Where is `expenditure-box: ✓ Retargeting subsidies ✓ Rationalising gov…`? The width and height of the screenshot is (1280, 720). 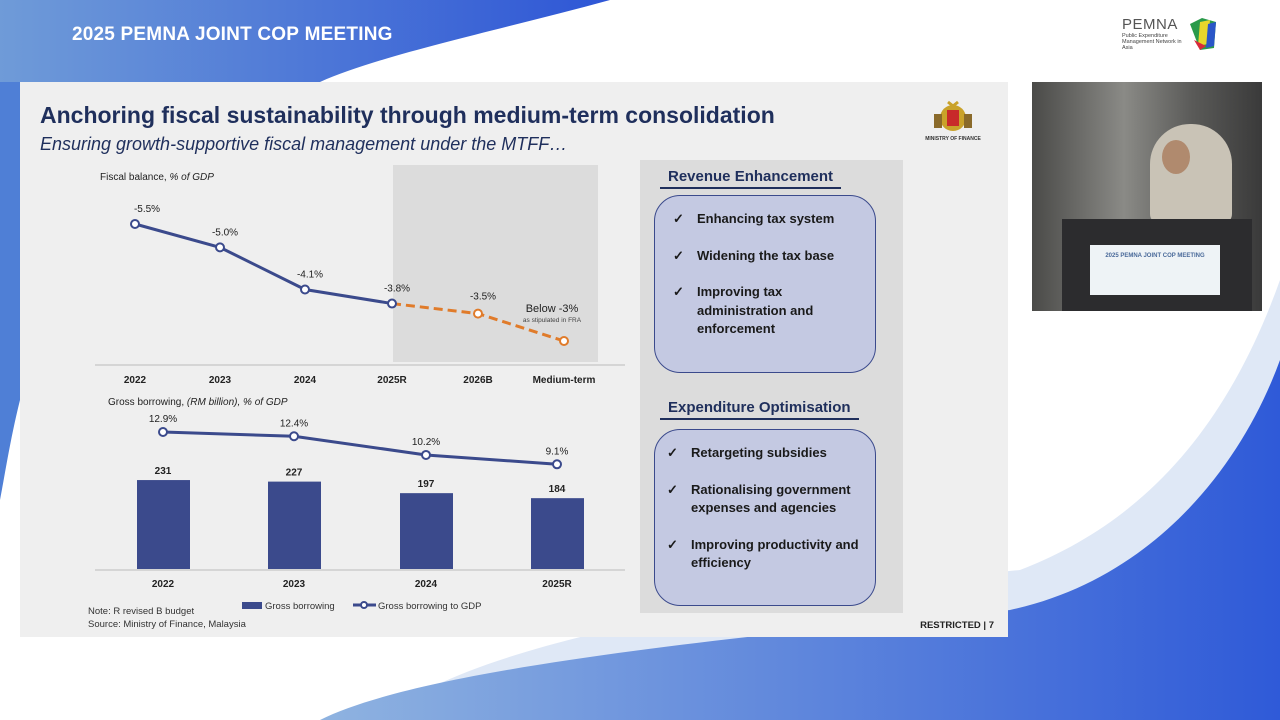 expenditure-box: ✓ Retargeting subsidies ✓ Rationalising gov… is located at coordinates (765, 517).